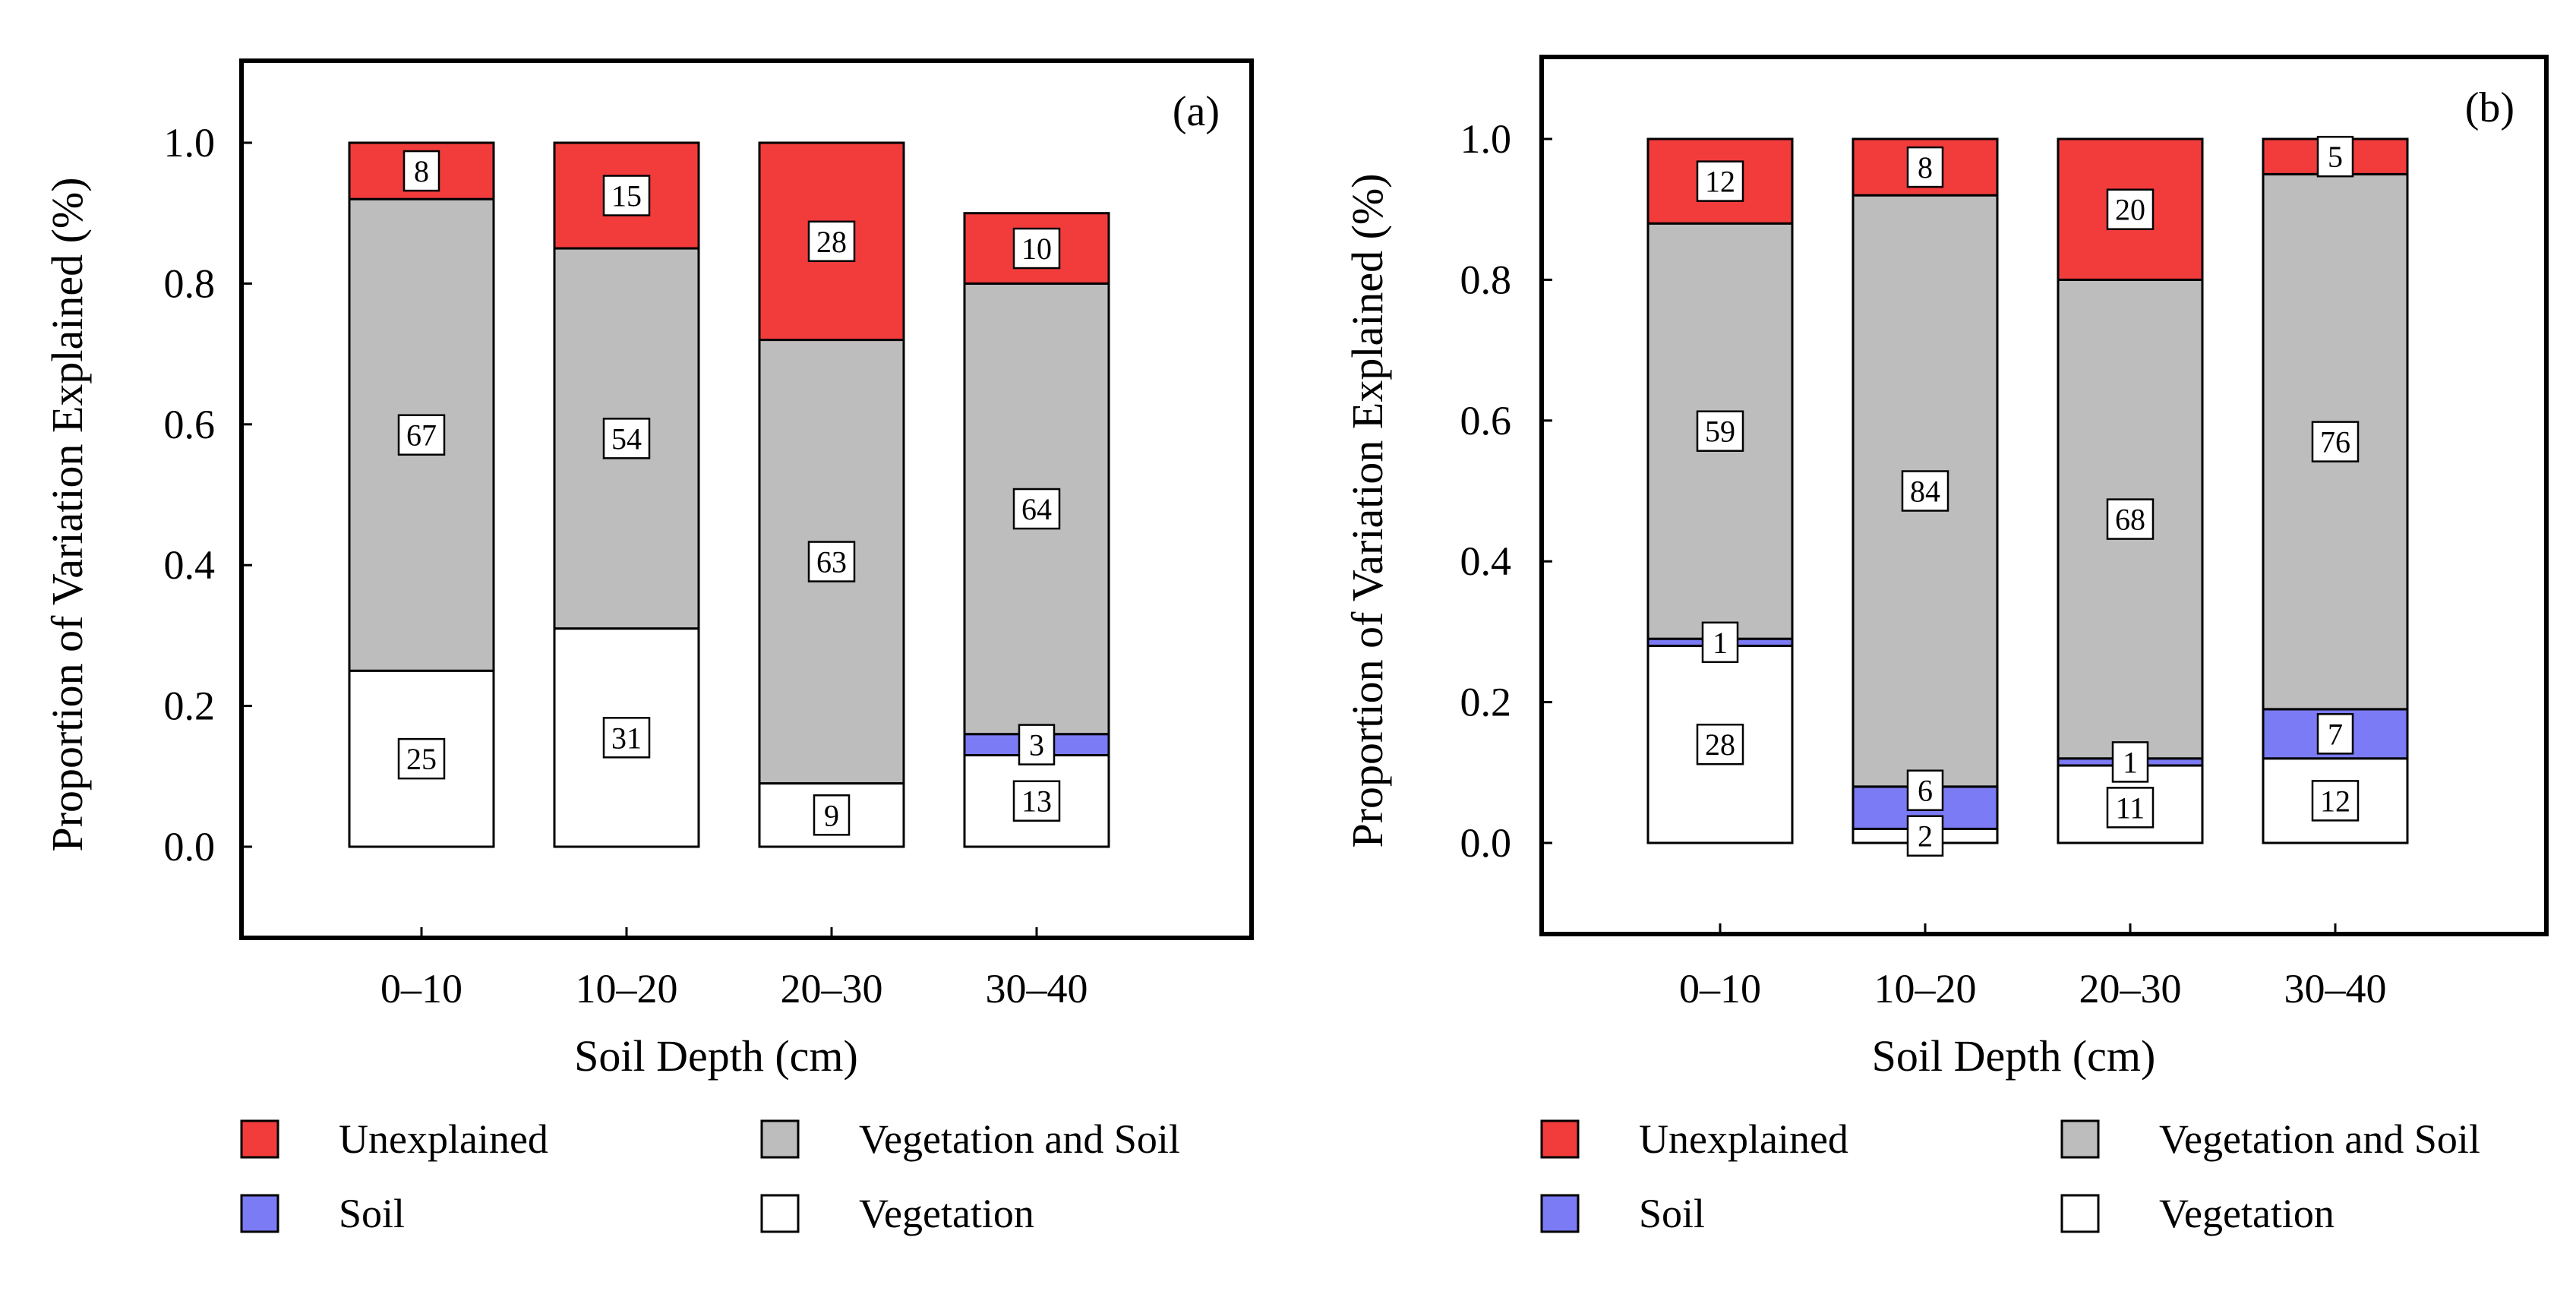  I want to click on data-label: 7, so click(2335, 734).